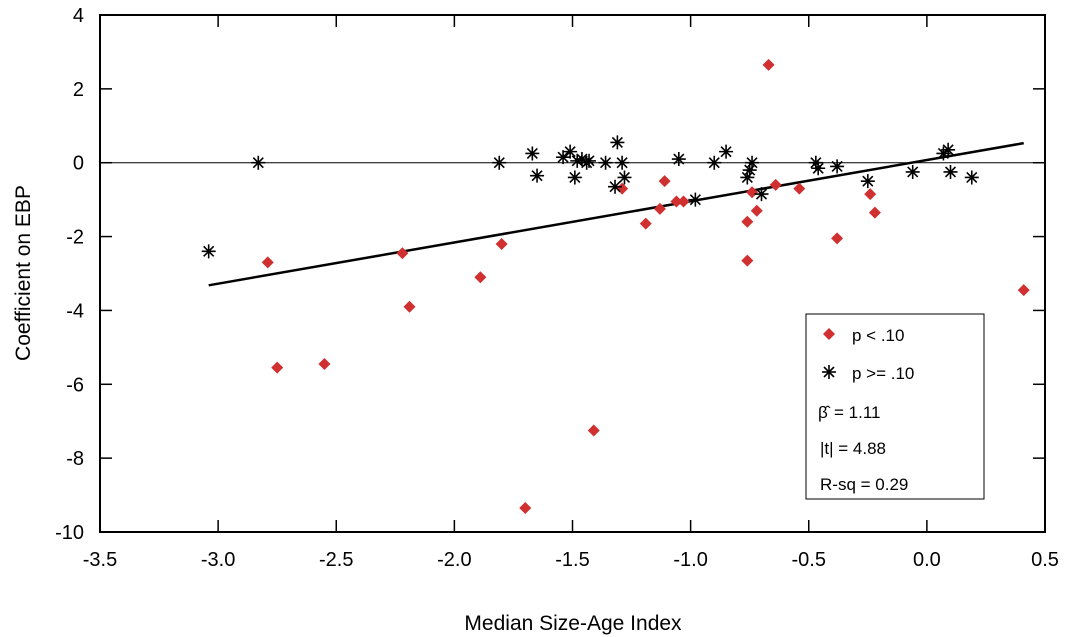  Describe the element at coordinates (100, 560) in the screenshot. I see `x-tick-label: -3.5` at that location.